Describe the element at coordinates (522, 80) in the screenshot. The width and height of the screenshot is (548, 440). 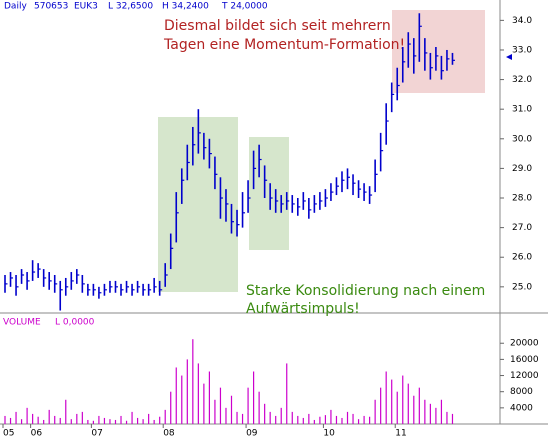
I see `y-tick-label: 32.0` at that location.